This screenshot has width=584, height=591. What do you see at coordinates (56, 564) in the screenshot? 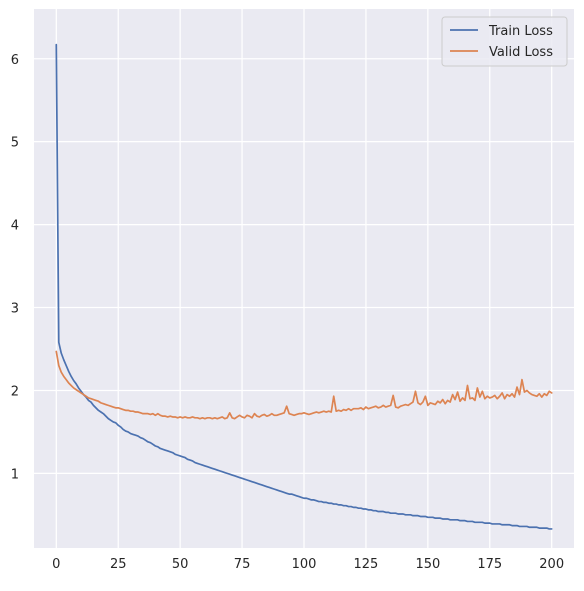
I see `x-tick-label: 0` at bounding box center [56, 564].